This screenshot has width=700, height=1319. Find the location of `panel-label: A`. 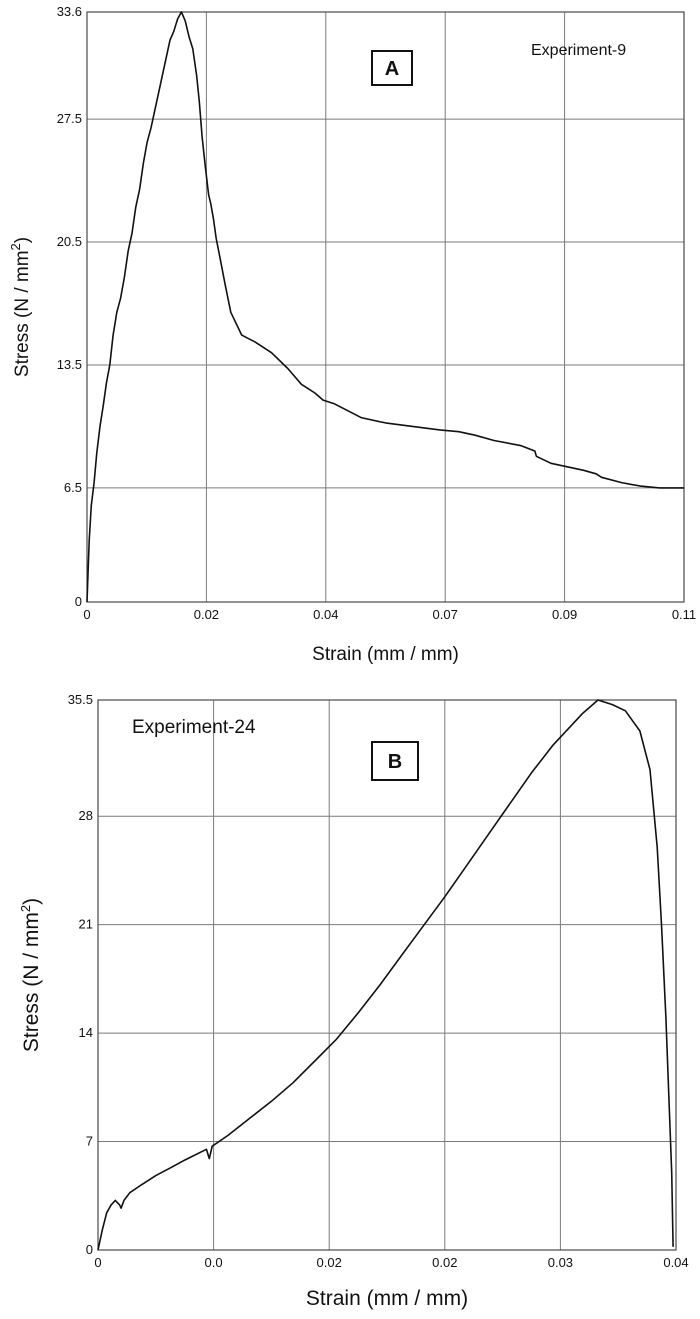

panel-label: A is located at coordinates (392, 69).